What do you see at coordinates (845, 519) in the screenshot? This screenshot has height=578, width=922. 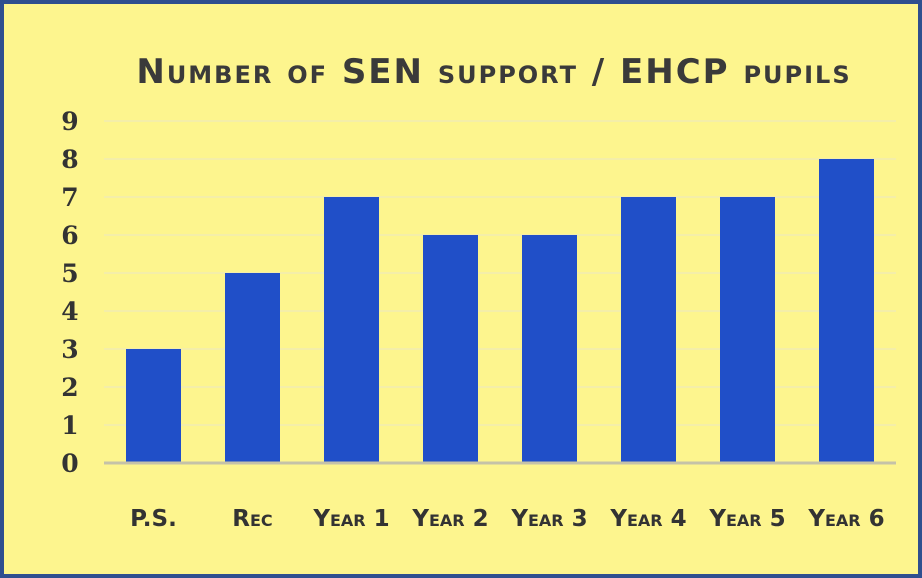 I see `x-tick-label: Year 6` at bounding box center [845, 519].